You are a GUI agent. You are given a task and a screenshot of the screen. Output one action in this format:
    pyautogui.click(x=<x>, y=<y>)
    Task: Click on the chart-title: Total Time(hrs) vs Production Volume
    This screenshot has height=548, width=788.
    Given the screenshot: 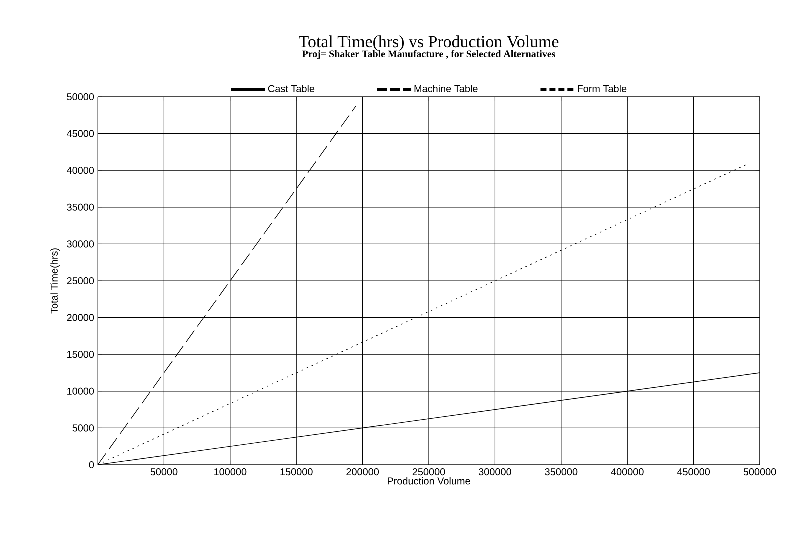 What is the action you would take?
    pyautogui.click(x=429, y=44)
    